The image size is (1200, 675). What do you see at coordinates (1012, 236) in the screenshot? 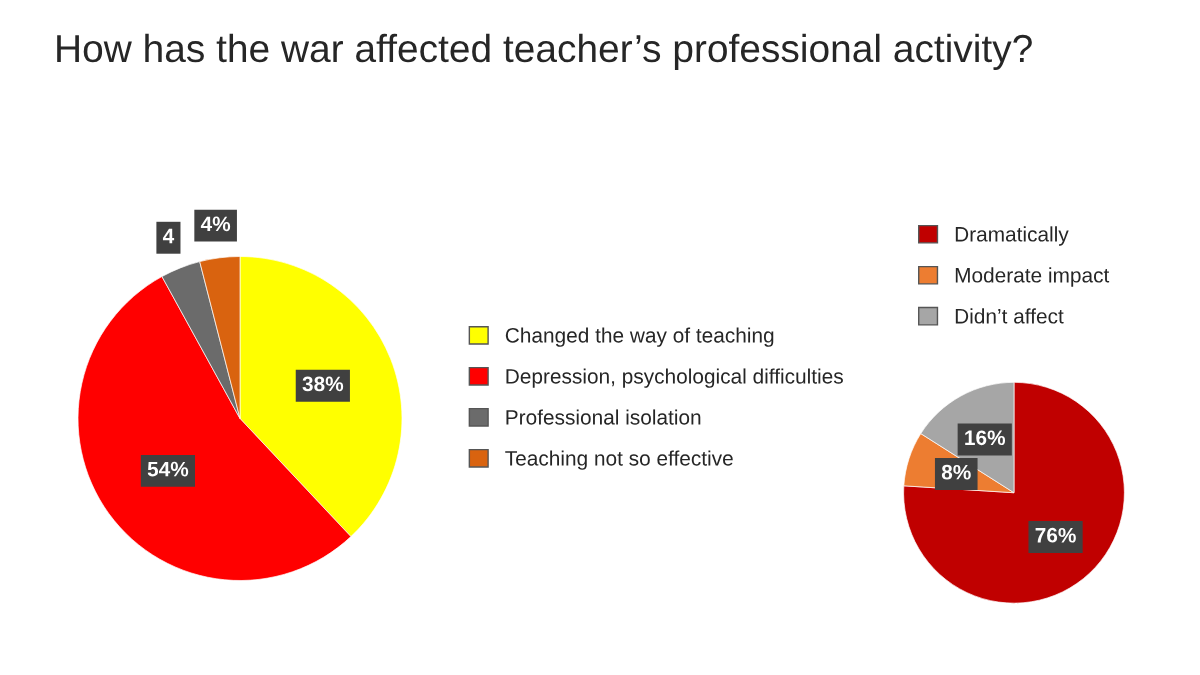
I see `legend-label: Dramatically` at bounding box center [1012, 236].